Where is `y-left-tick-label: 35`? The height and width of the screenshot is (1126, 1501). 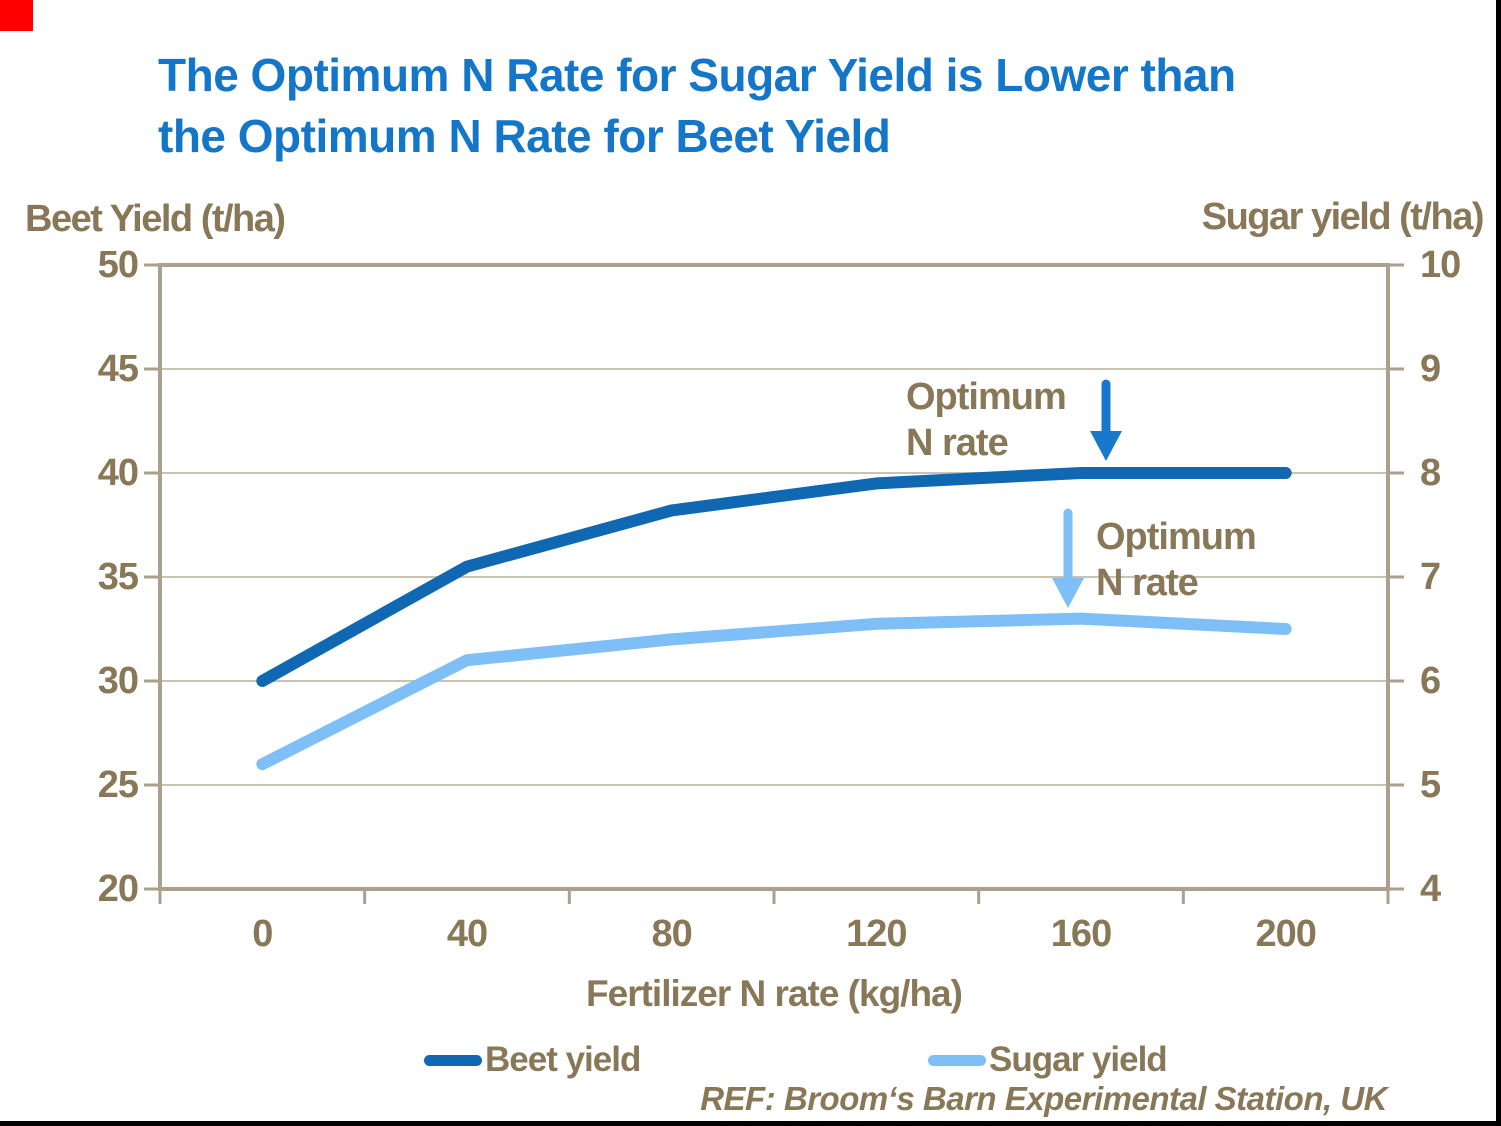 y-left-tick-label: 35 is located at coordinates (118, 577).